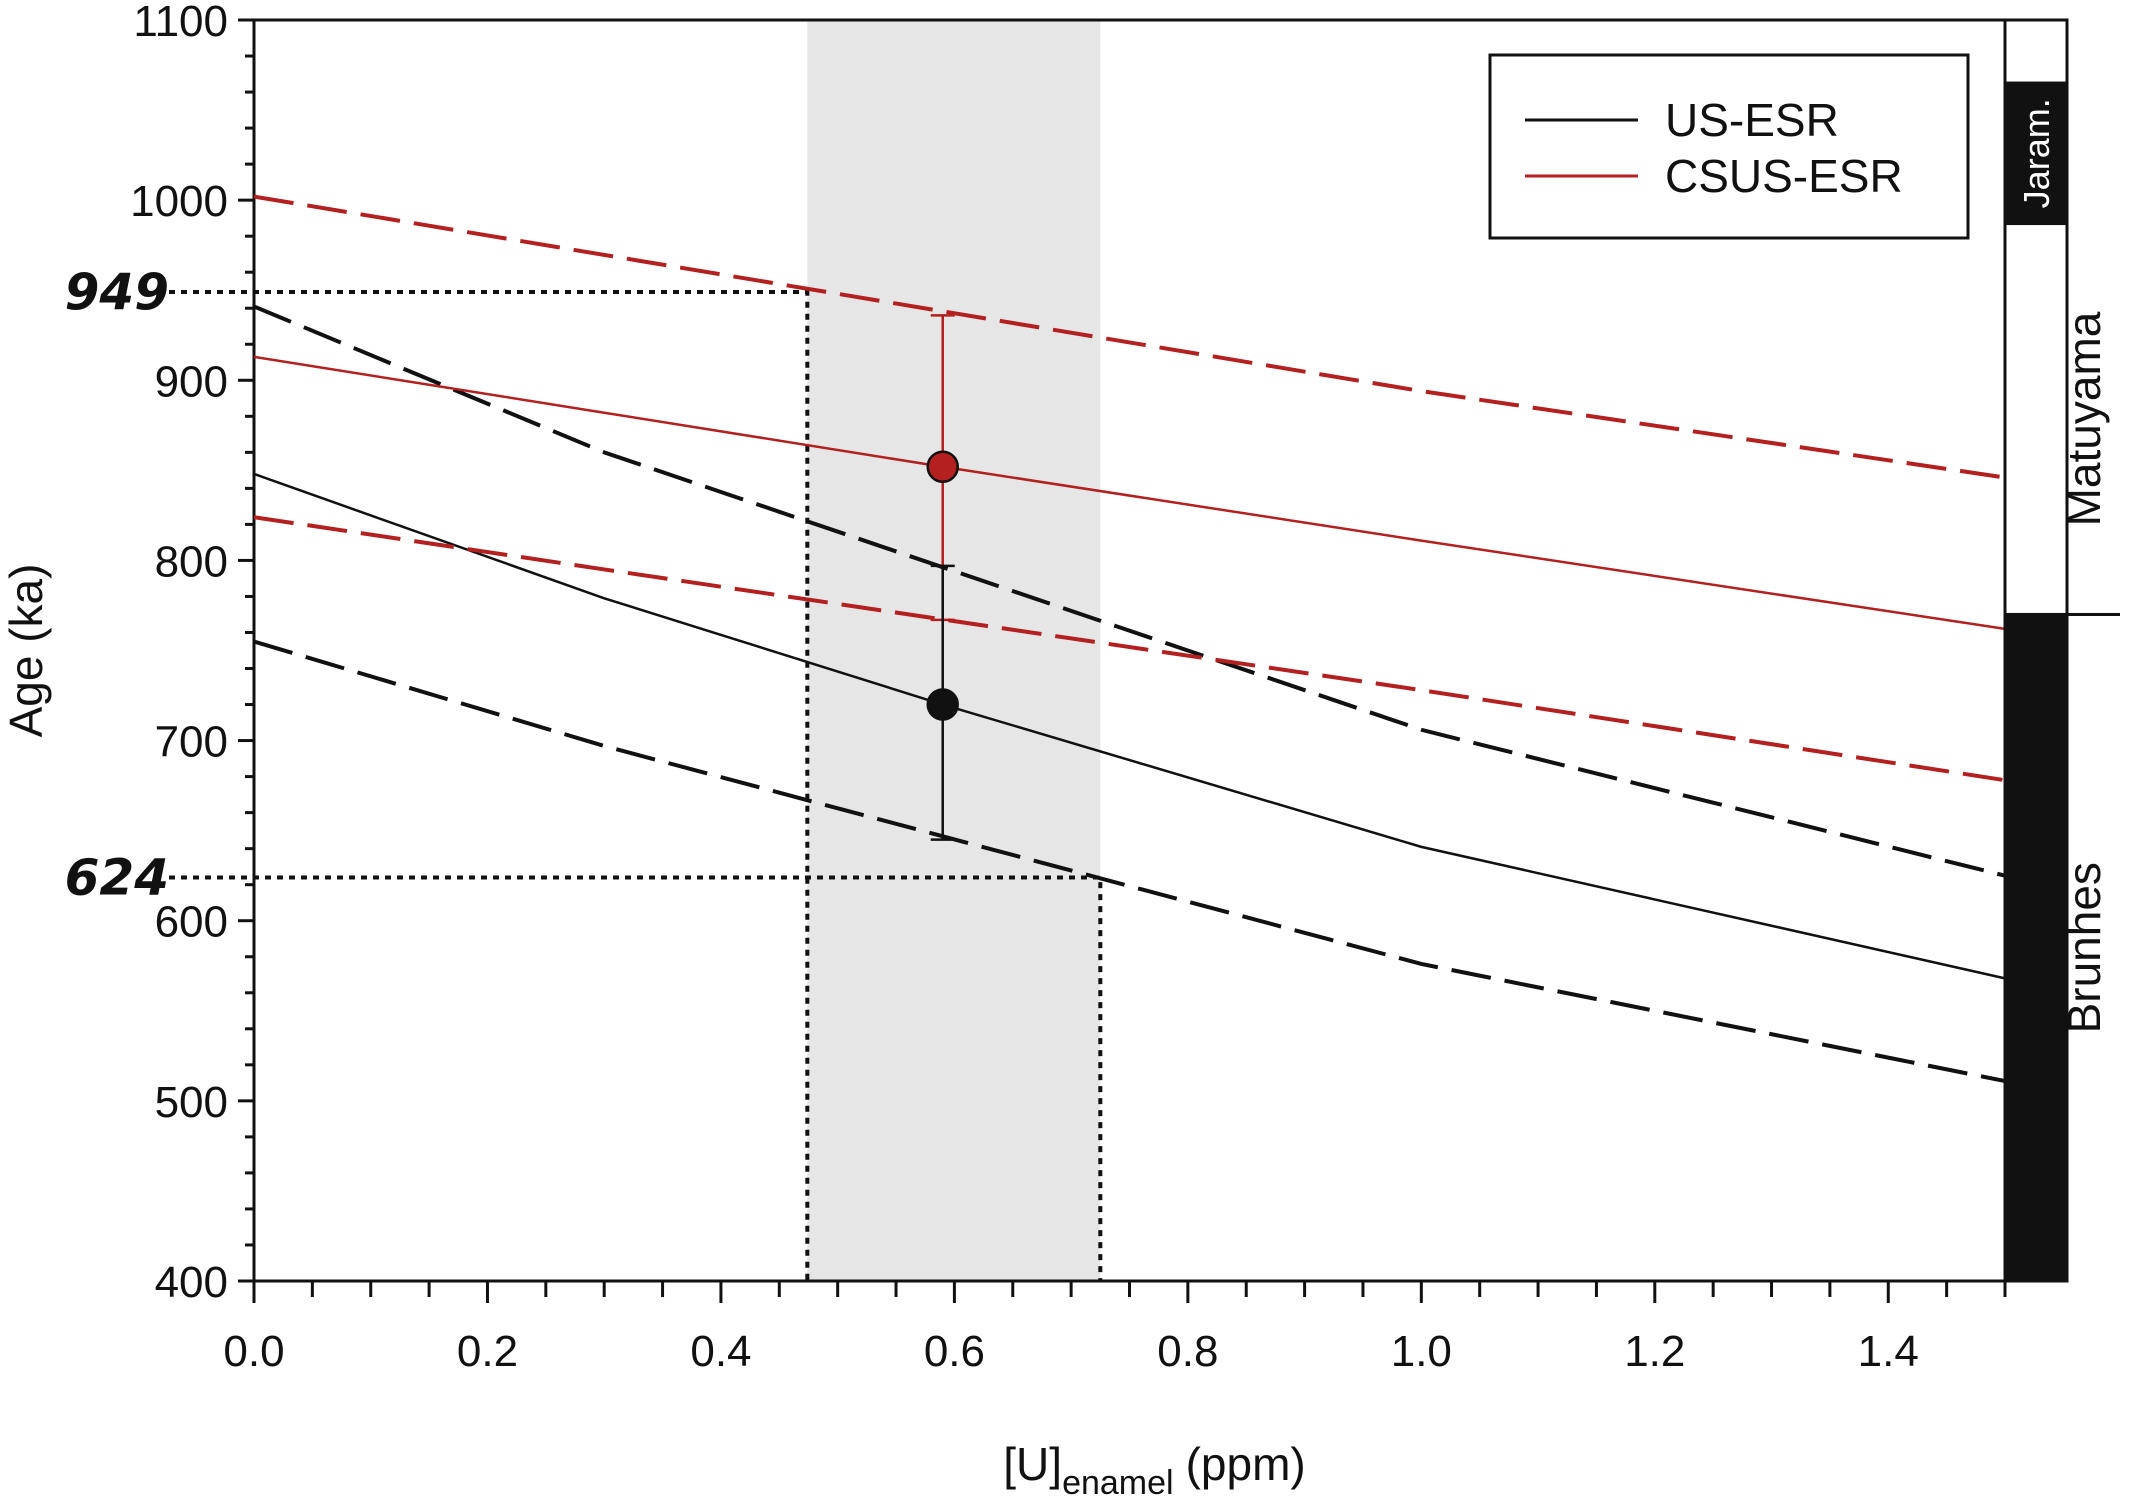  I want to click on y-tick-label: 1000, so click(179, 201).